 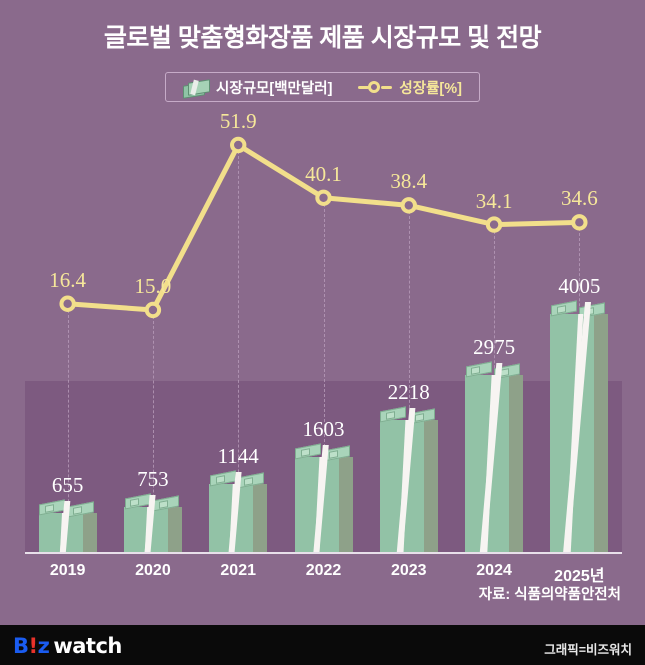 I want to click on bar-value-2023: 2218, so click(x=408, y=392).